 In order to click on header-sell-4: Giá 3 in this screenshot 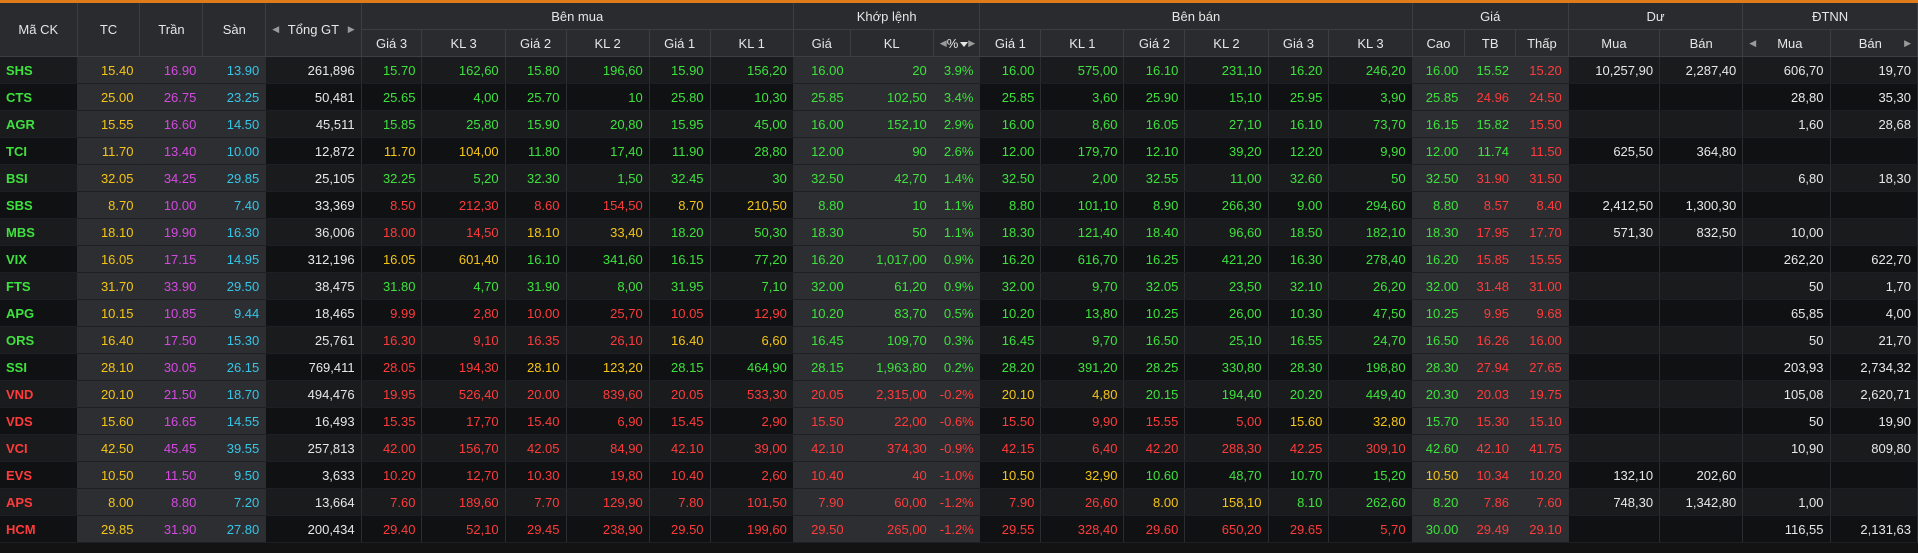, I will do `click(1299, 43)`.